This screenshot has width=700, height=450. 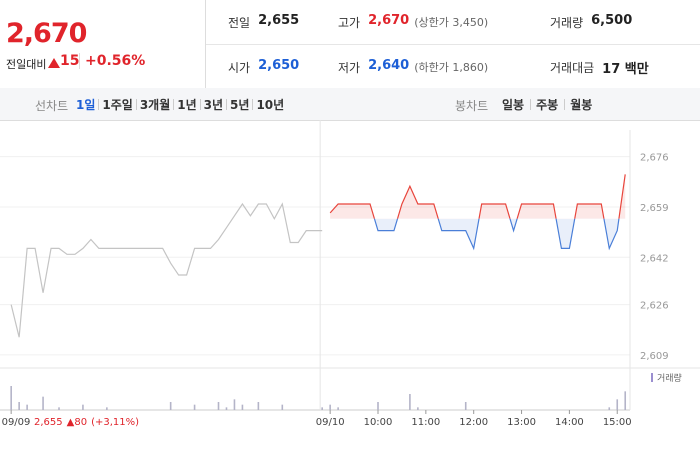 What do you see at coordinates (654, 356) in the screenshot?
I see `y-tick-label: 2,609` at bounding box center [654, 356].